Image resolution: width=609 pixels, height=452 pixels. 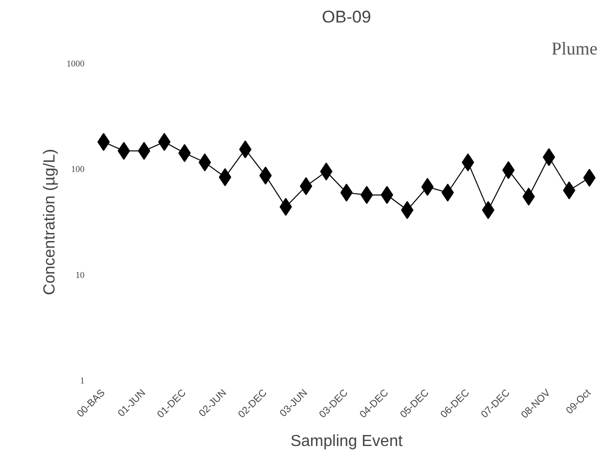 I want to click on text: Plume, so click(x=575, y=48).